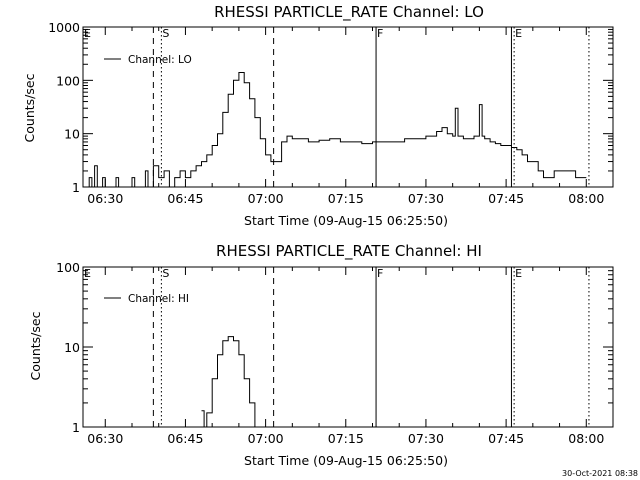 This screenshot has height=480, width=640. What do you see at coordinates (349, 251) in the screenshot?
I see `chart-title-hi: RHESSI PARTICLE_RATE Channel: HI` at bounding box center [349, 251].